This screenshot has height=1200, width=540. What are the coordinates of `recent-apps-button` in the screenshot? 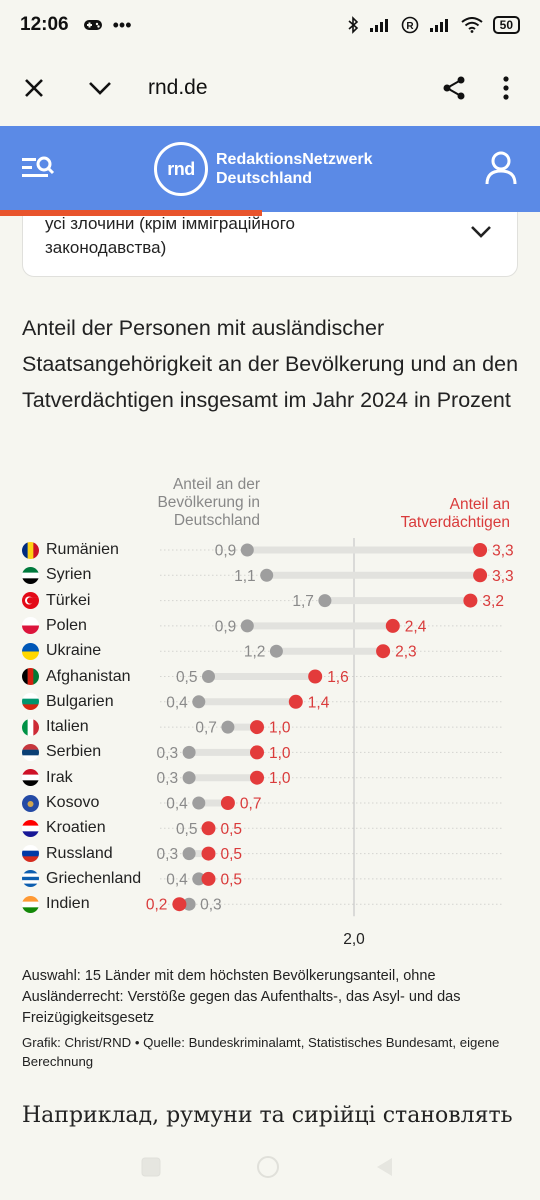 It's located at (151, 1167).